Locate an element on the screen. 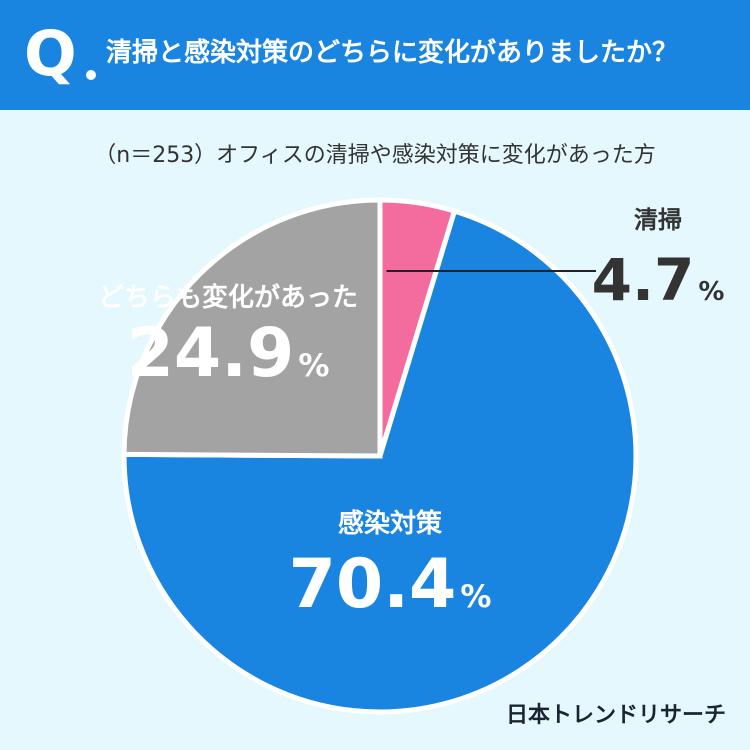  slice-both is located at coordinates (252, 328).